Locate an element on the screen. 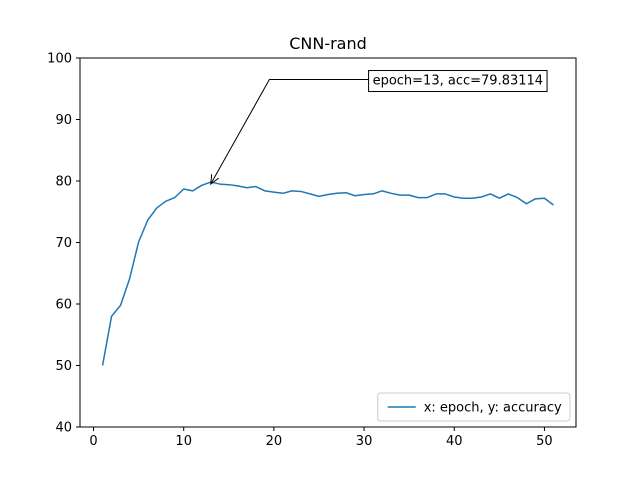 The height and width of the screenshot is (480, 640). y-tick-label: 60 is located at coordinates (63, 305).